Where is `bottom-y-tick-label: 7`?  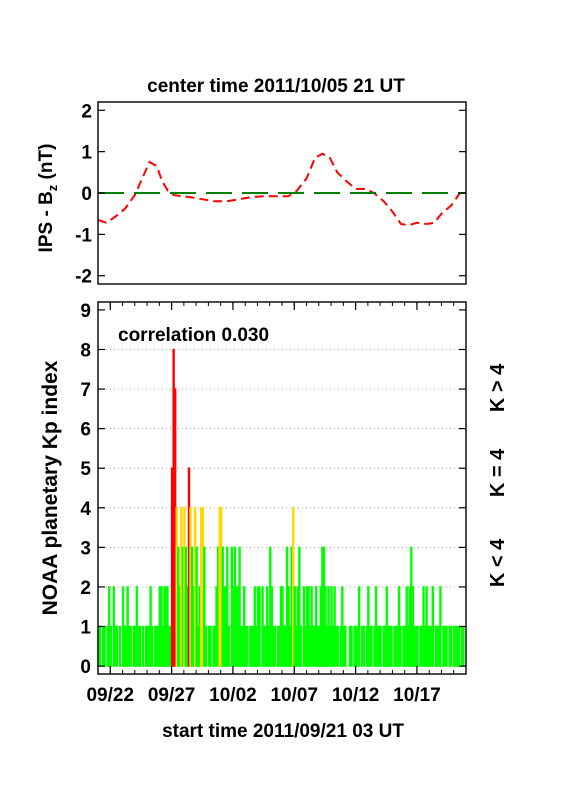 bottom-y-tick-label: 7 is located at coordinates (85, 390).